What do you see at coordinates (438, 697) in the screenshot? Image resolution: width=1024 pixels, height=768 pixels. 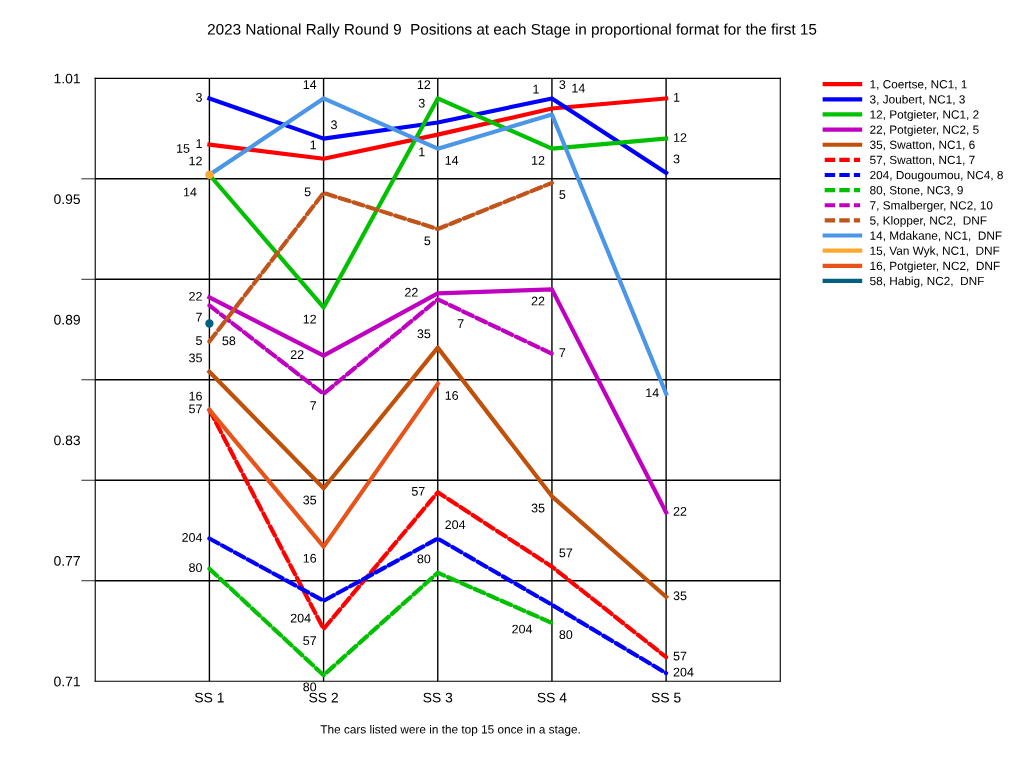 I see `x-tick-label: SS 3` at bounding box center [438, 697].